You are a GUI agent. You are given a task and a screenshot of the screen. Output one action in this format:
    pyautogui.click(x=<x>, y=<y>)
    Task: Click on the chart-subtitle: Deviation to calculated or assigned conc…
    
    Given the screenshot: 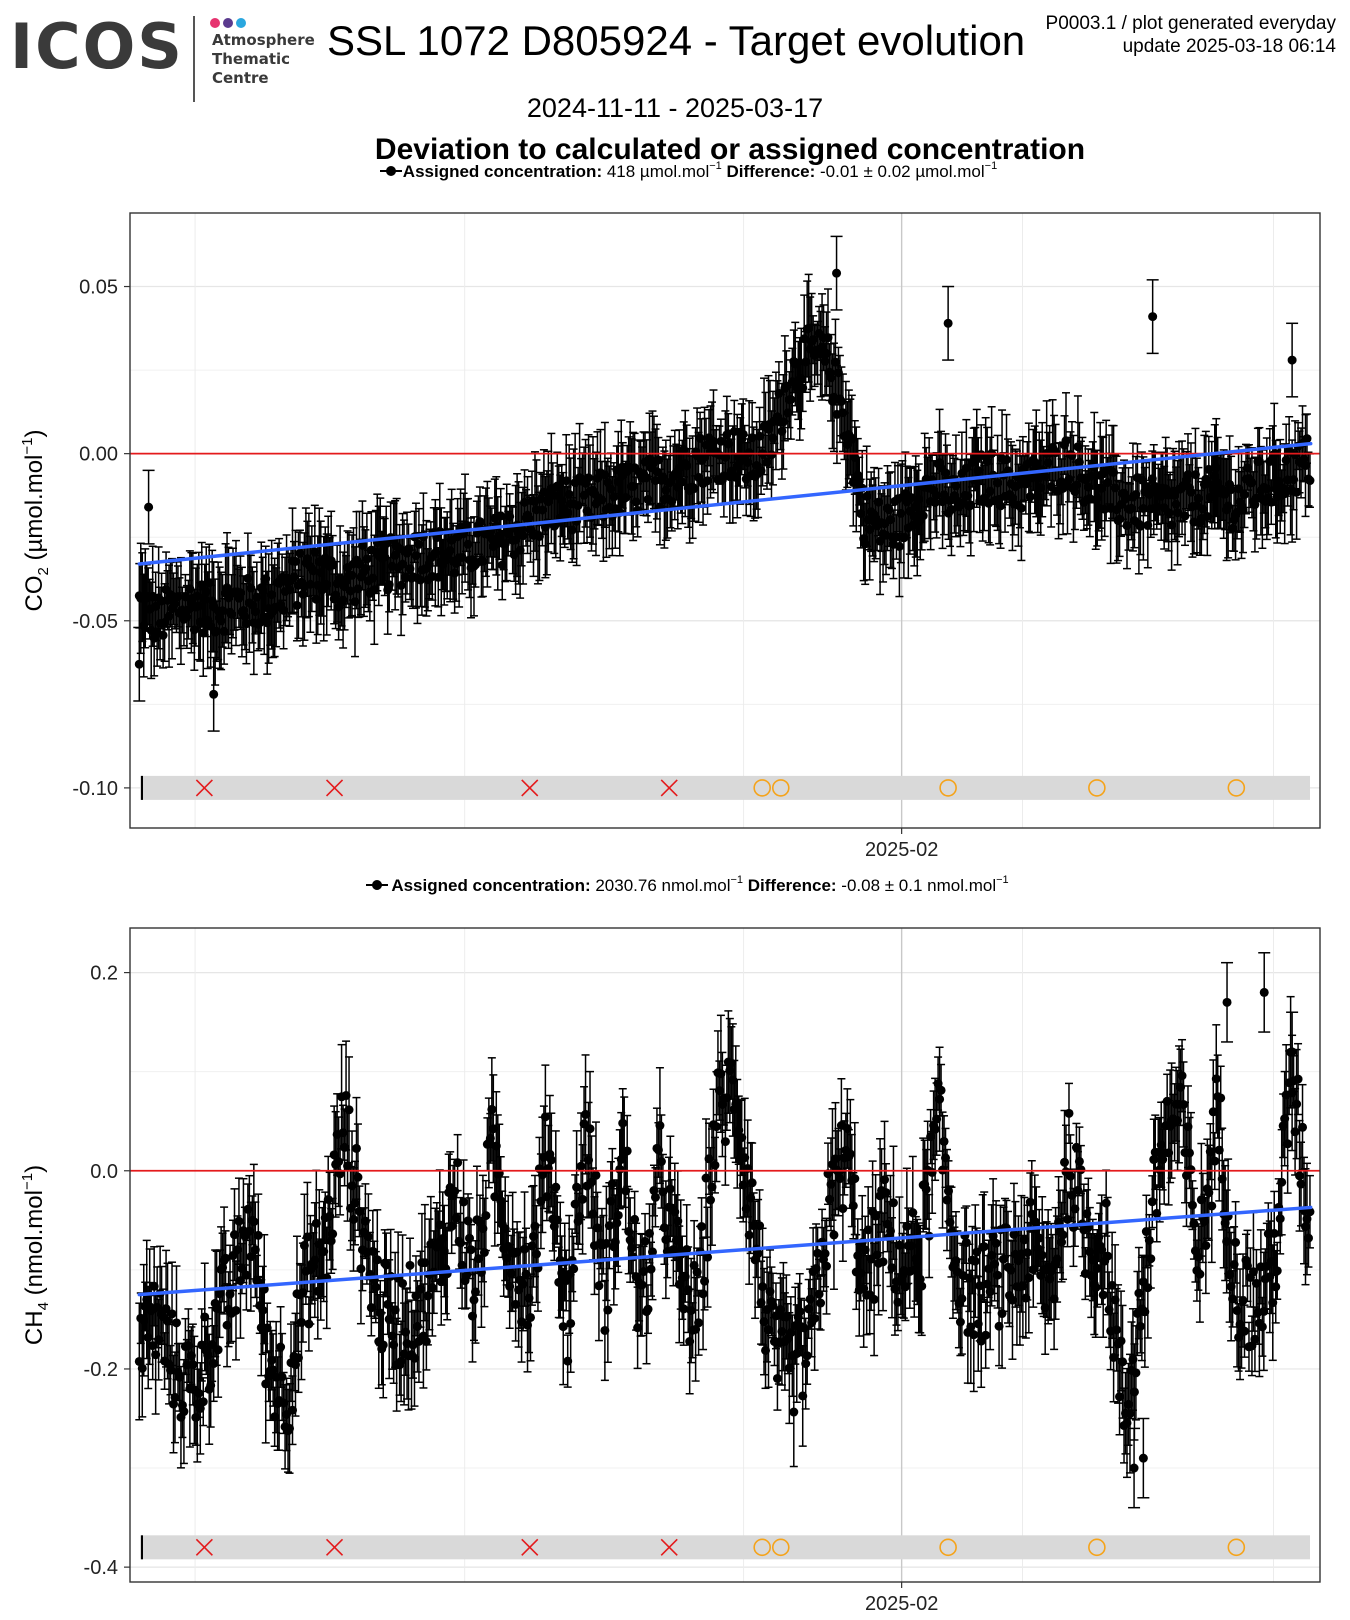 What is the action you would take?
    pyautogui.click(x=730, y=149)
    